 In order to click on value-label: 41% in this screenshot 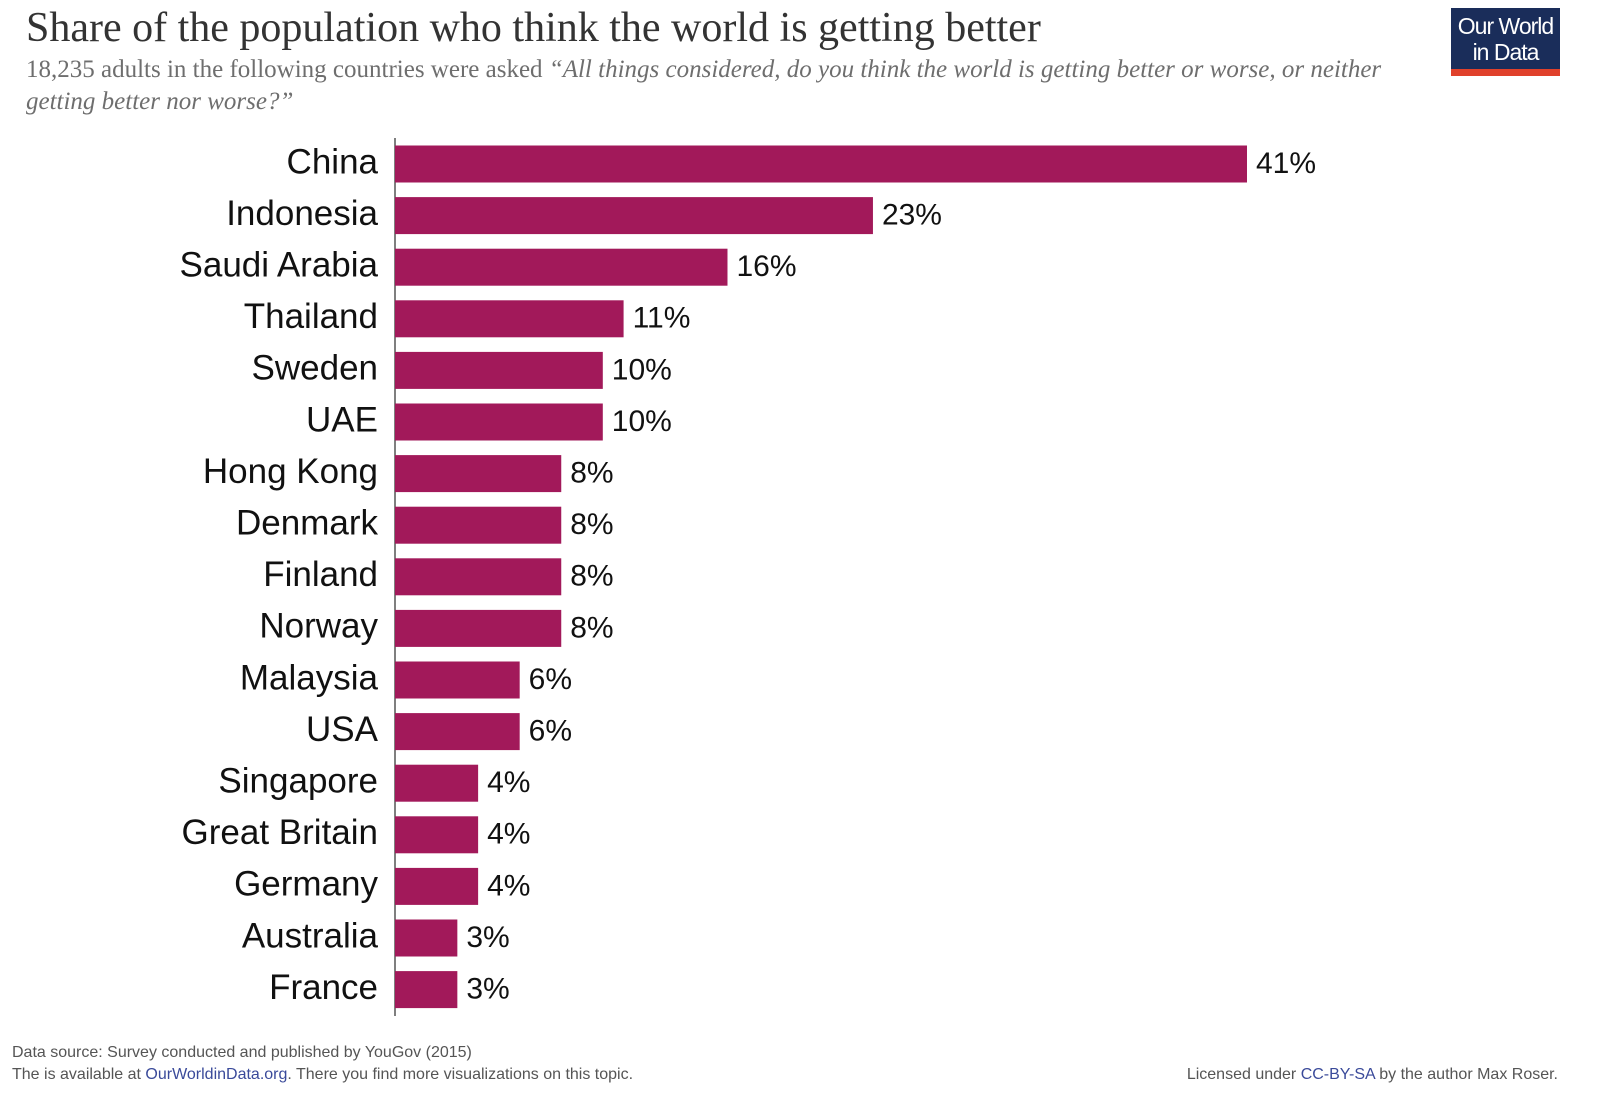, I will do `click(1286, 163)`.